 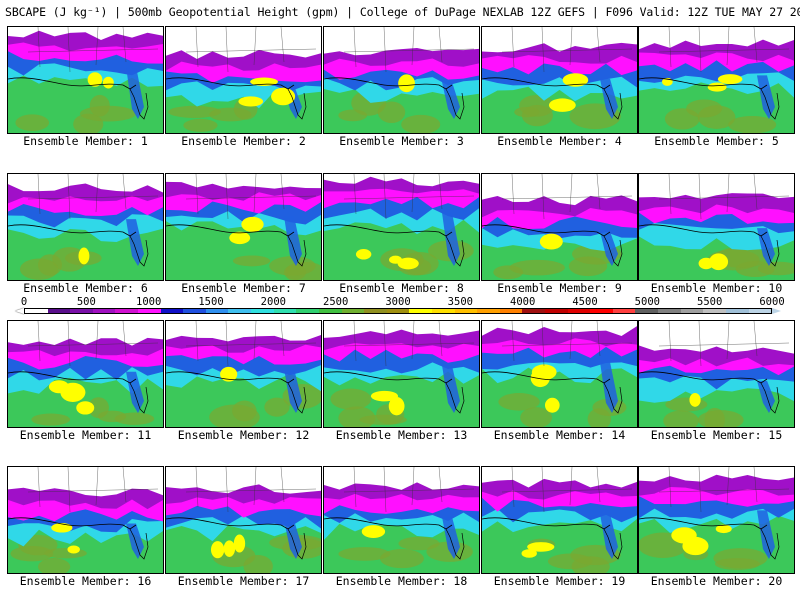 What do you see at coordinates (243, 581) in the screenshot?
I see `ensemble-member-label: Ensemble Member: 17` at bounding box center [243, 581].